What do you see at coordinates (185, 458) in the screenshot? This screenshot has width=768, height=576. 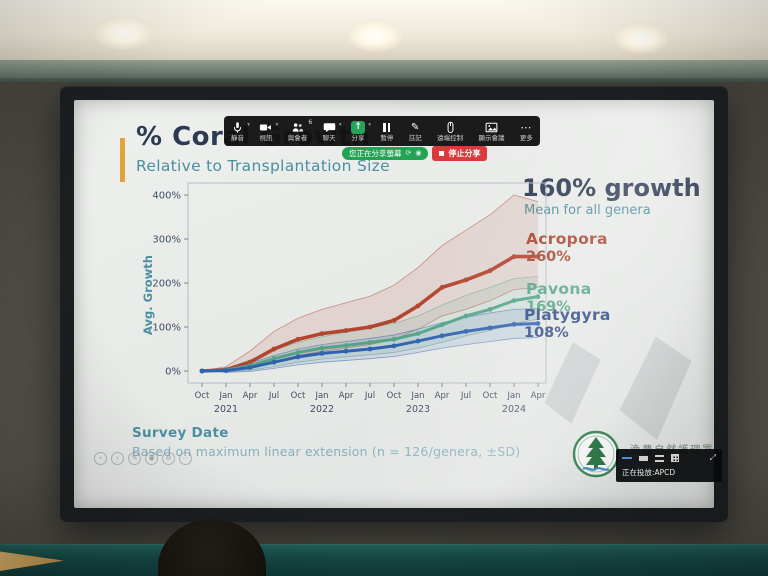 I see `more-options-button: ⋯` at bounding box center [185, 458].